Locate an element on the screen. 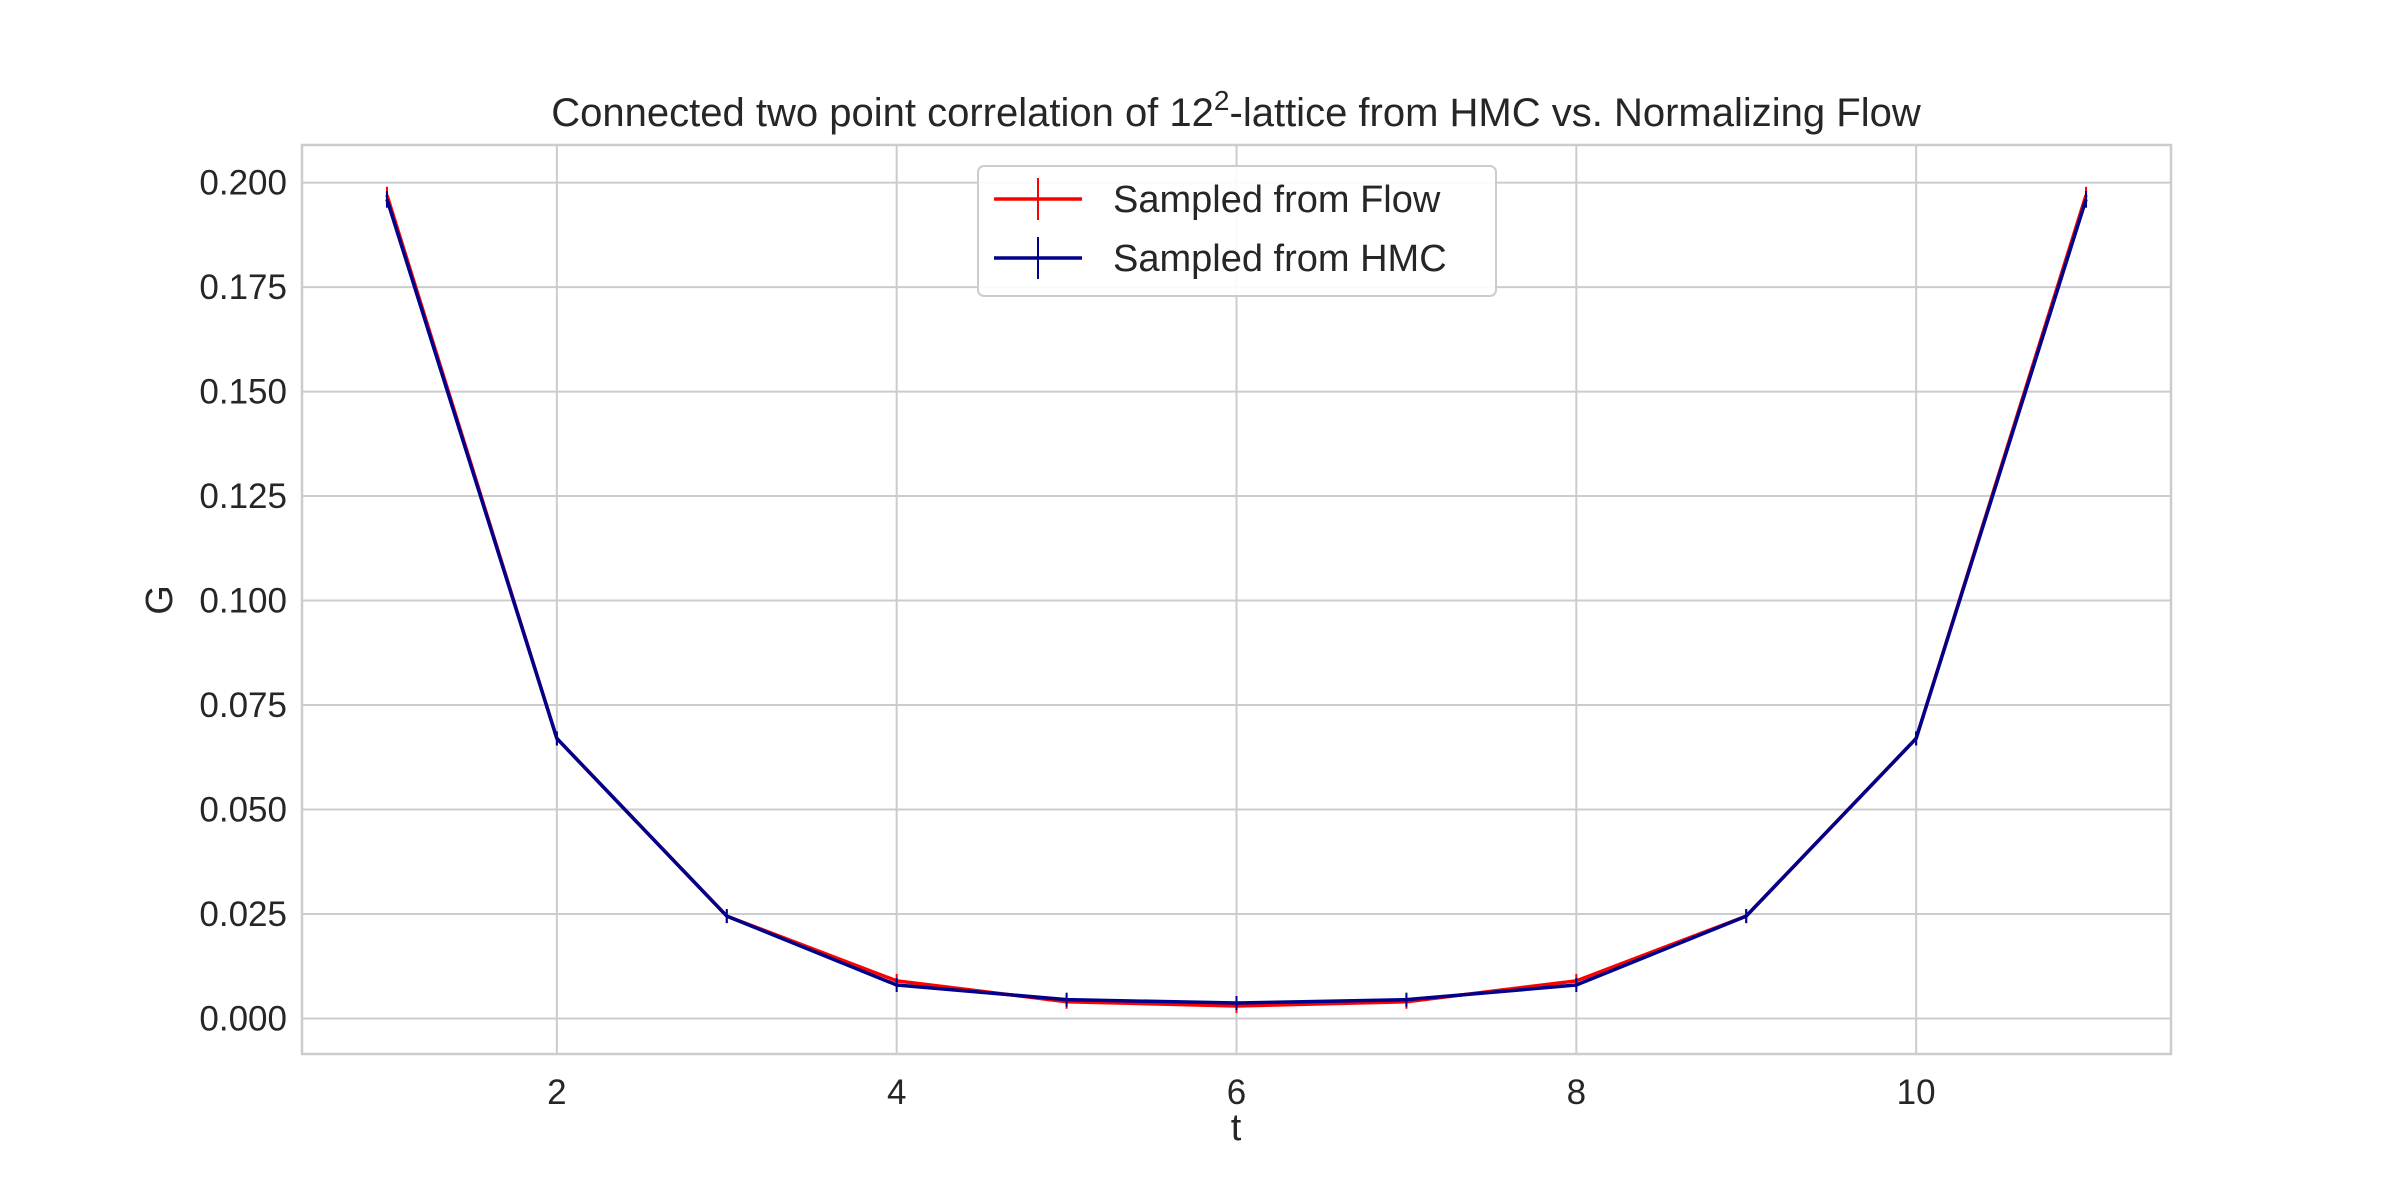 This screenshot has height=1200, width=2400. legend-box is located at coordinates (1237, 231).